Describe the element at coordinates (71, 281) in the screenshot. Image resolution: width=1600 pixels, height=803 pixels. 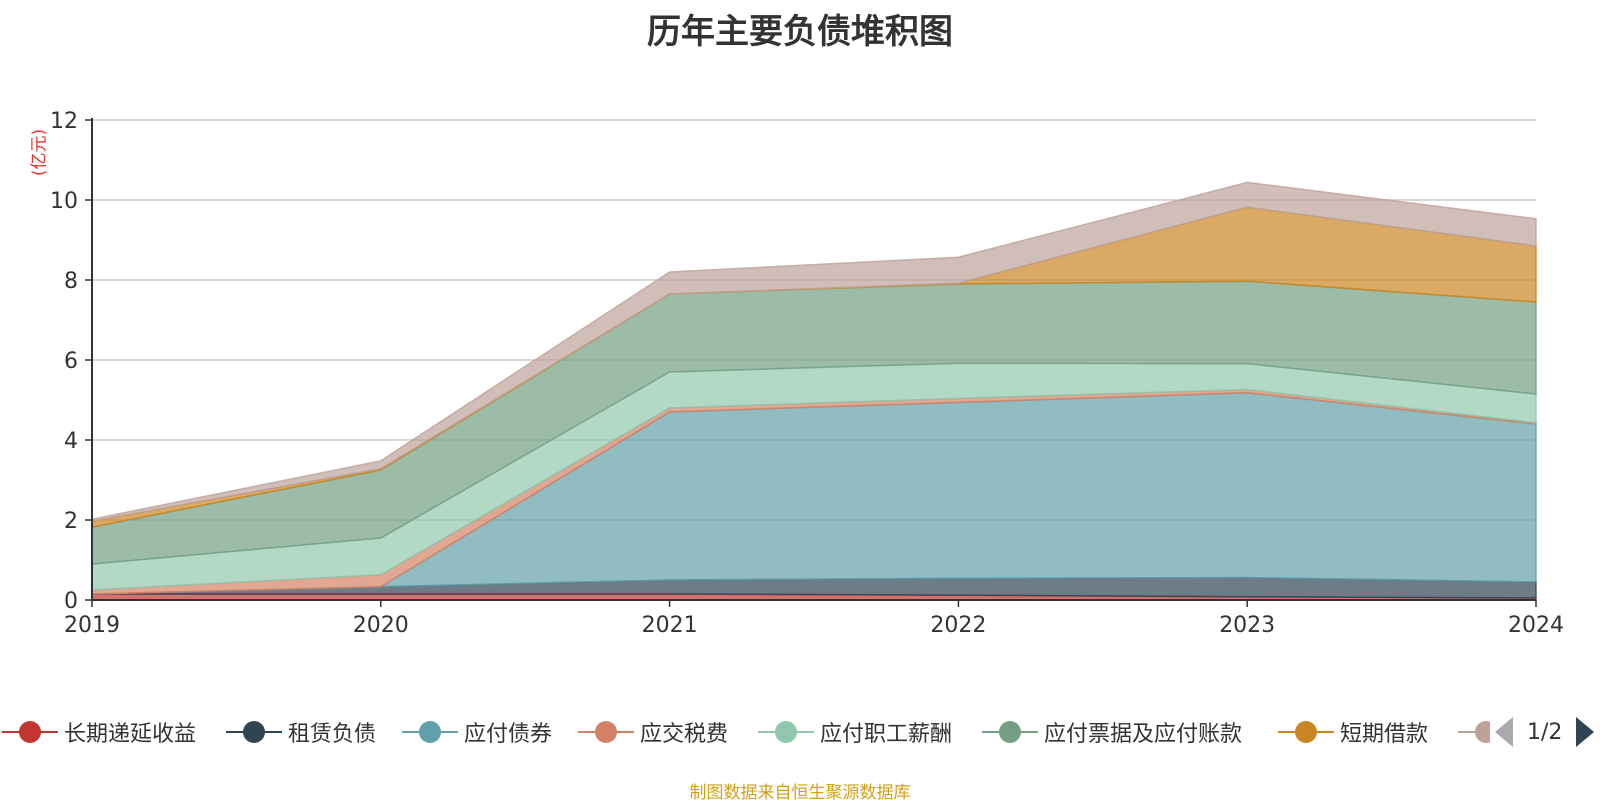
I see `y-tick-label: 8` at that location.